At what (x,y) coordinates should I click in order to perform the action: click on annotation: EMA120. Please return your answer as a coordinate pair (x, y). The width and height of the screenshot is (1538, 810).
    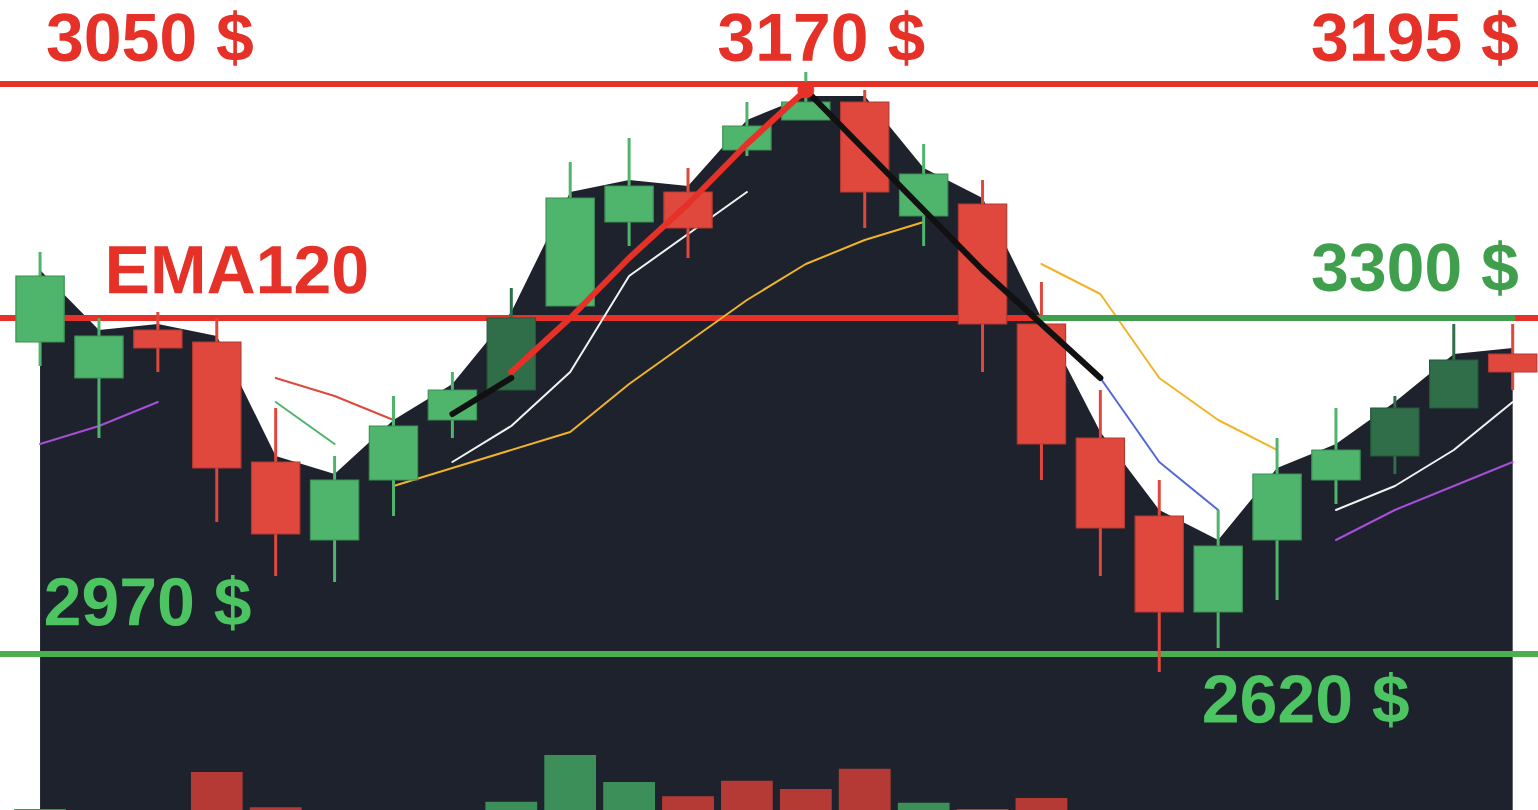
    Looking at the image, I should click on (238, 269).